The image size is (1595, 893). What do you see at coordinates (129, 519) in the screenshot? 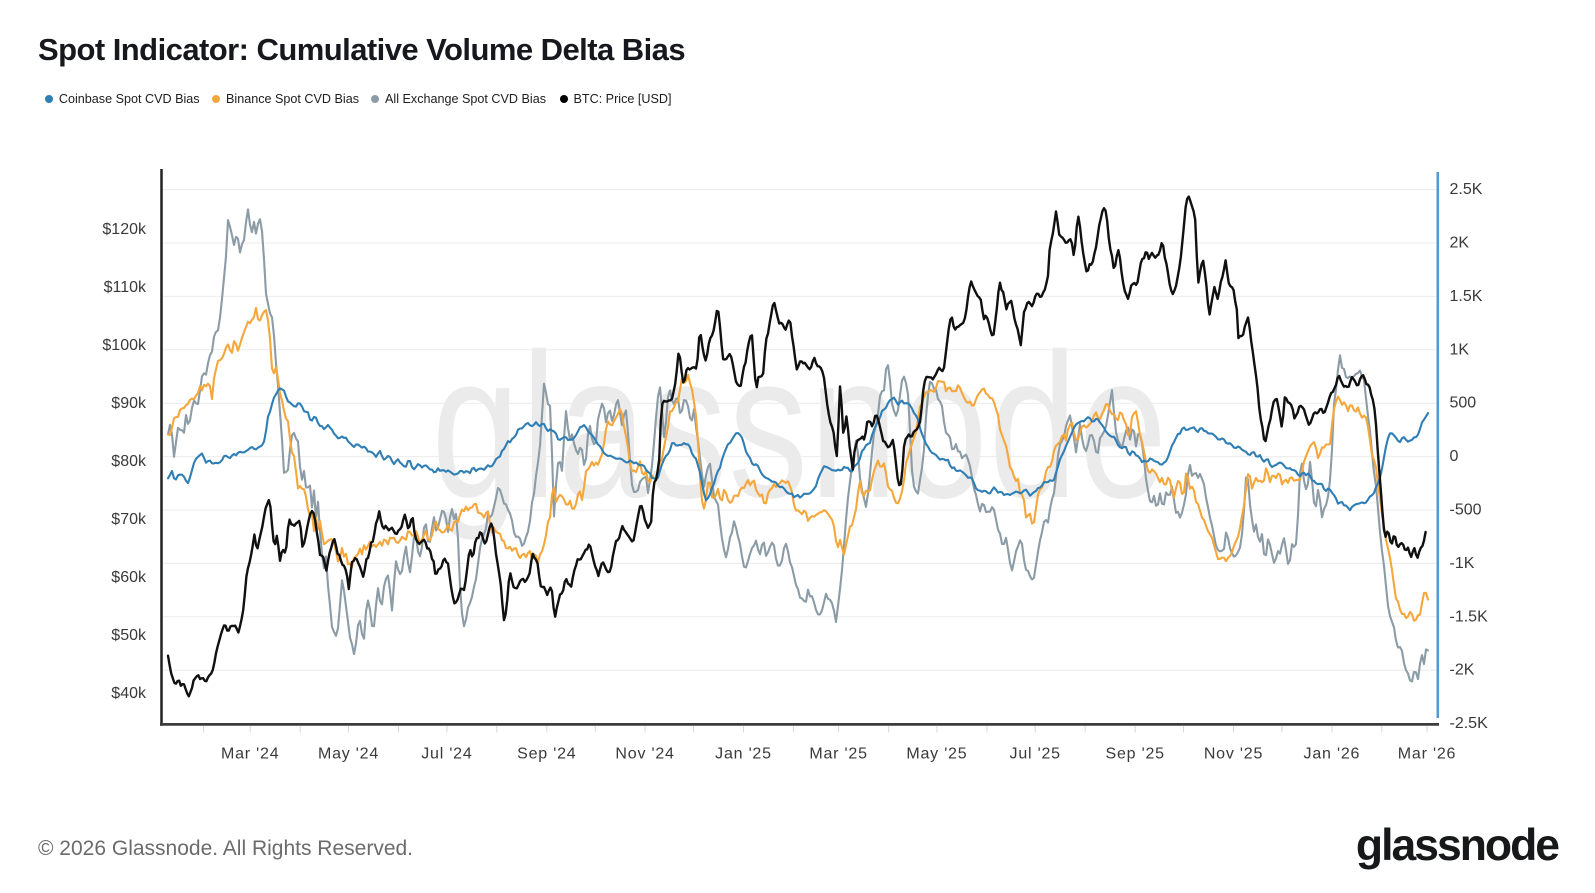
I see `svg-text: $70k` at bounding box center [129, 519].